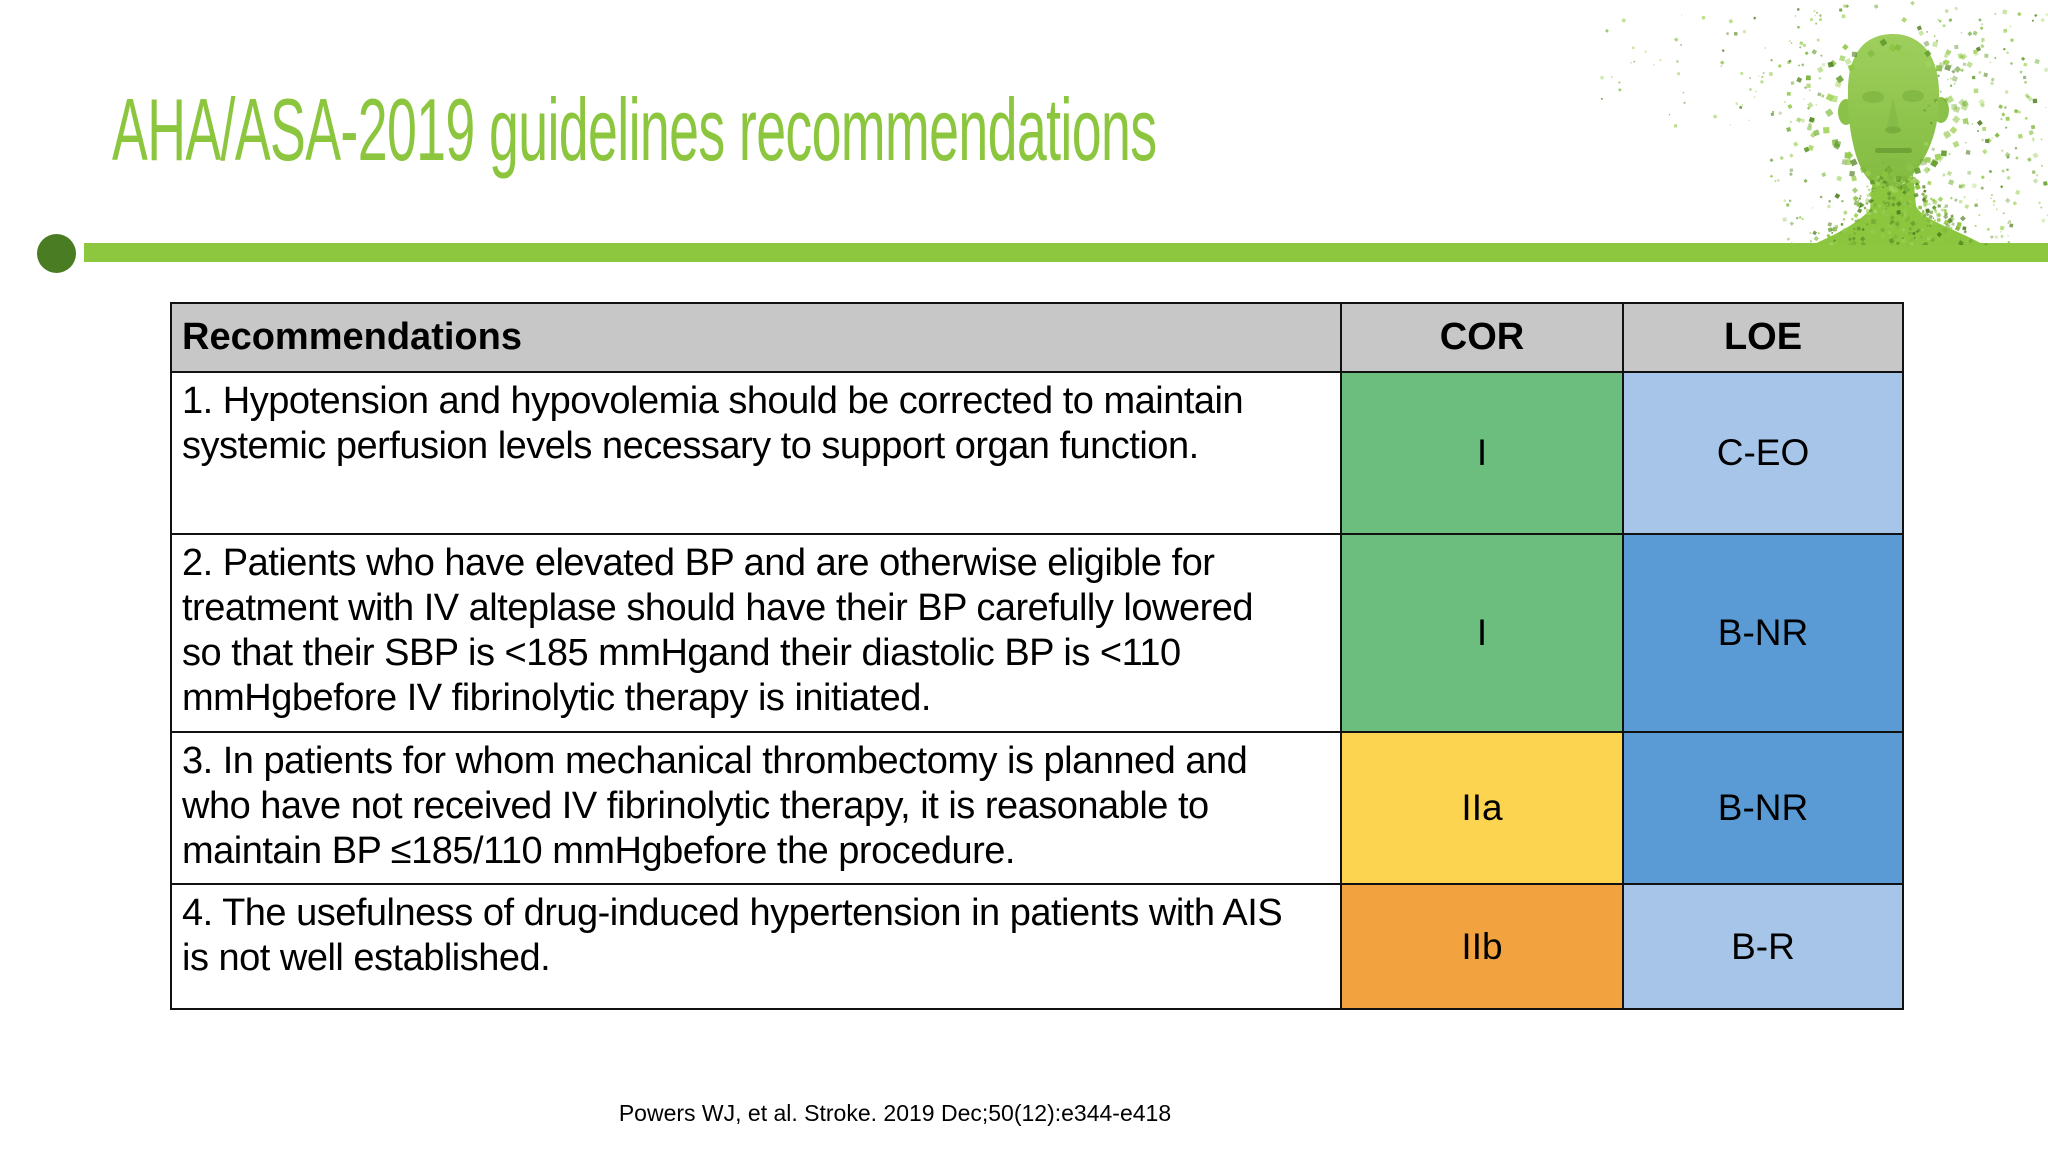 This screenshot has width=2048, height=1152. What do you see at coordinates (634, 129) in the screenshot?
I see `slide-title: AHA/ASA-2019 guidelines recommendations` at bounding box center [634, 129].